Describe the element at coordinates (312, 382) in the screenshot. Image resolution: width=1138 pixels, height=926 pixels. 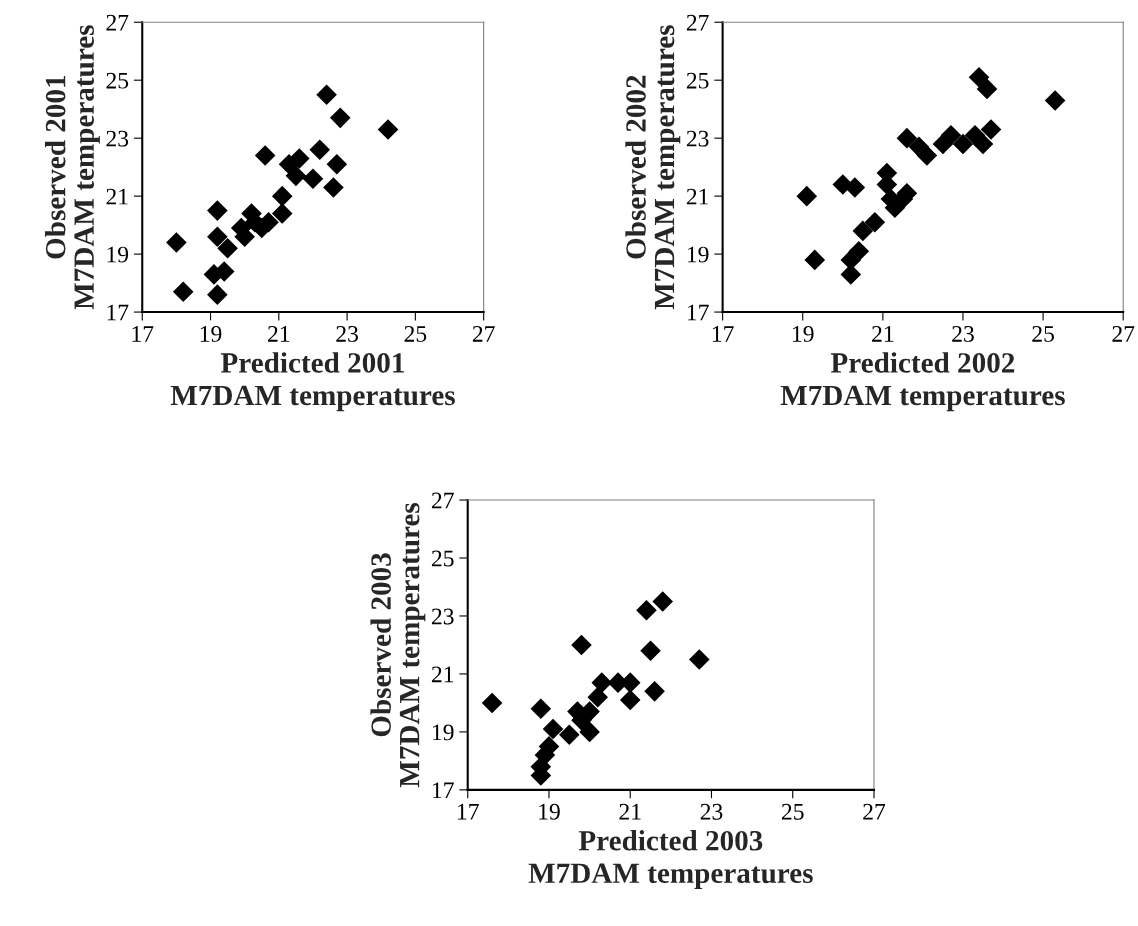
I see `x-axis-title: Predicted 2001 M7DAM temperatures` at that location.